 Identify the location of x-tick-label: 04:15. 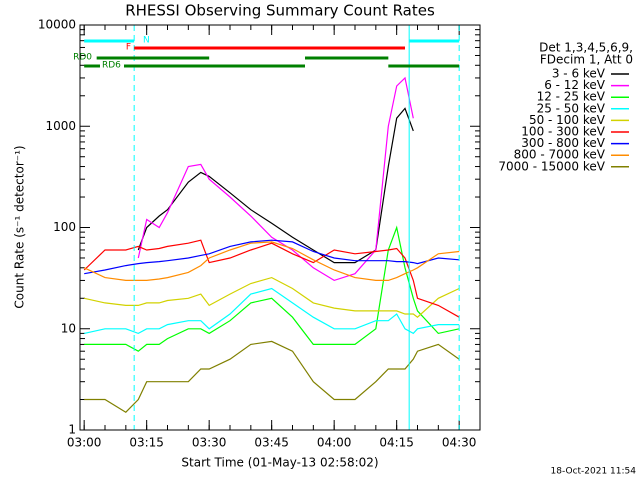
(396, 443).